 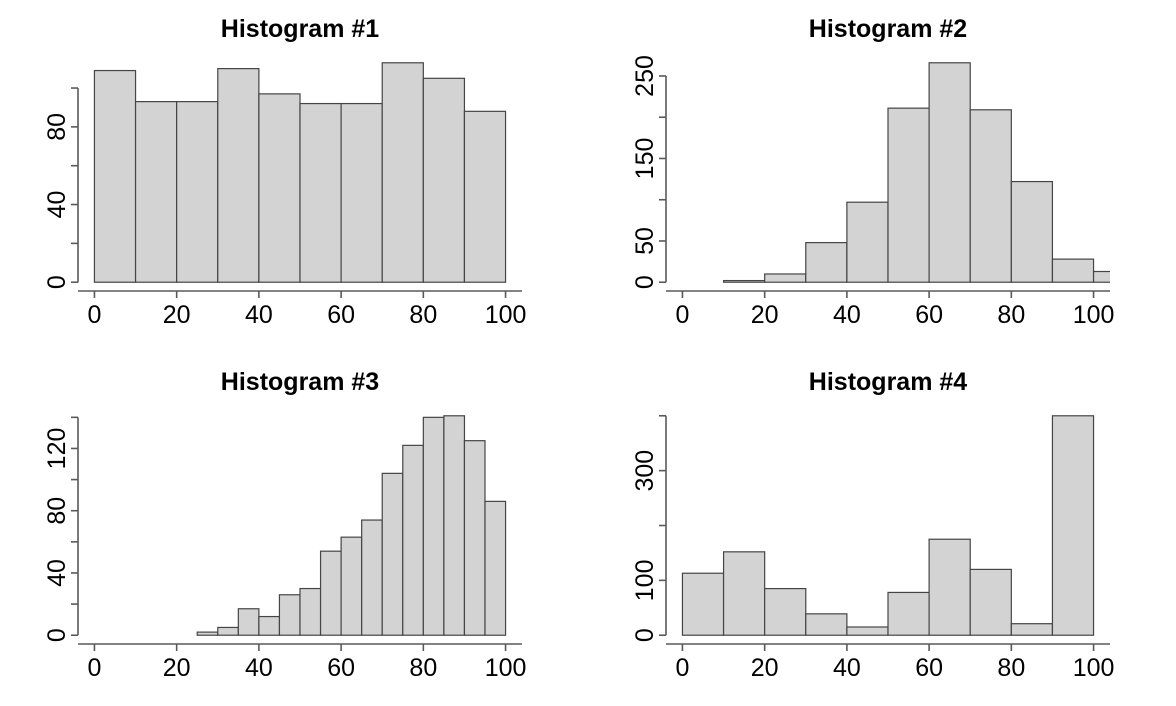 What do you see at coordinates (645, 241) in the screenshot?
I see `y-tick-label: 50` at bounding box center [645, 241].